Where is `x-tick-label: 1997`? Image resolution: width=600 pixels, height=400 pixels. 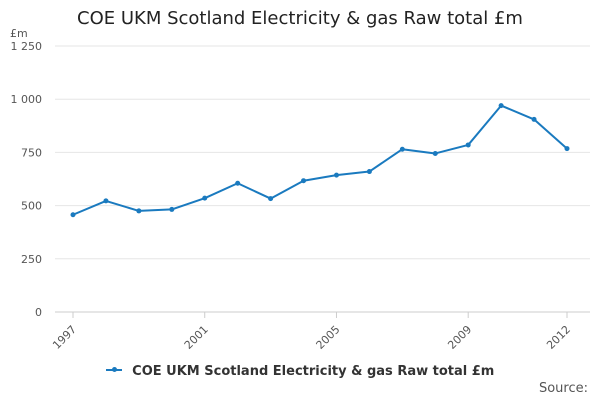 x-tick-label: 1997 is located at coordinates (64, 337).